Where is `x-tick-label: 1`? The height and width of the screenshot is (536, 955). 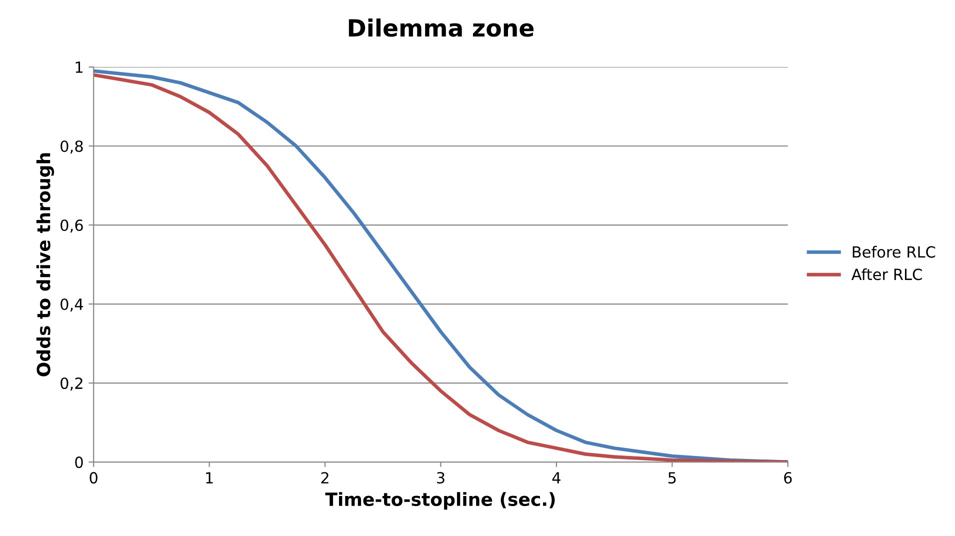
x-tick-label: 1 is located at coordinates (209, 478).